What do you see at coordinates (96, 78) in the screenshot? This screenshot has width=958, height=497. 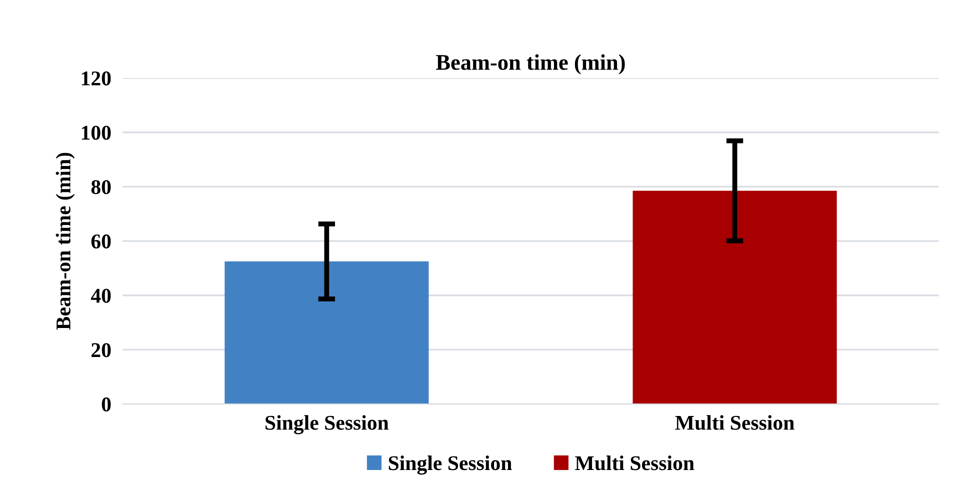 I see `y-tick-label: 120` at bounding box center [96, 78].